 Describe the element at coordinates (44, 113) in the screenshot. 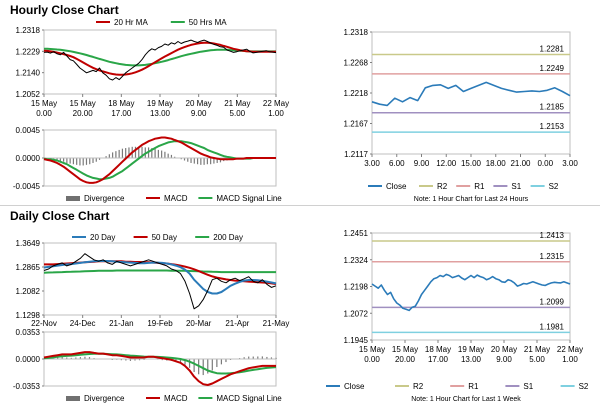

I see `hourly-price-xlabel: 0.00` at that location.